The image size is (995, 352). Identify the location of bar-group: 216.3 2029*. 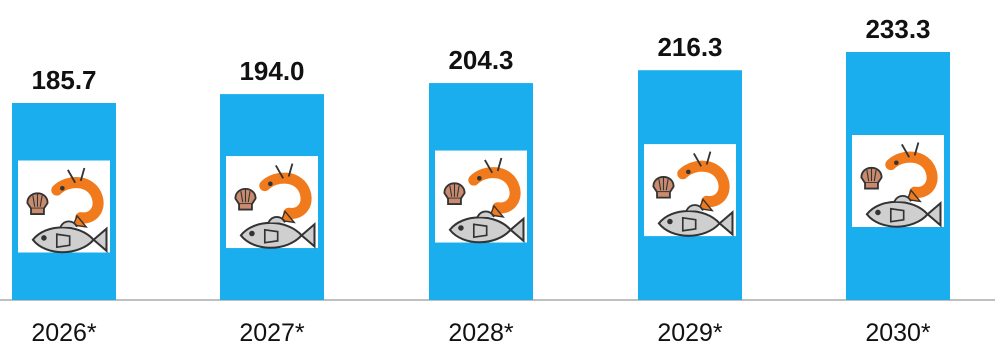
(690, 189).